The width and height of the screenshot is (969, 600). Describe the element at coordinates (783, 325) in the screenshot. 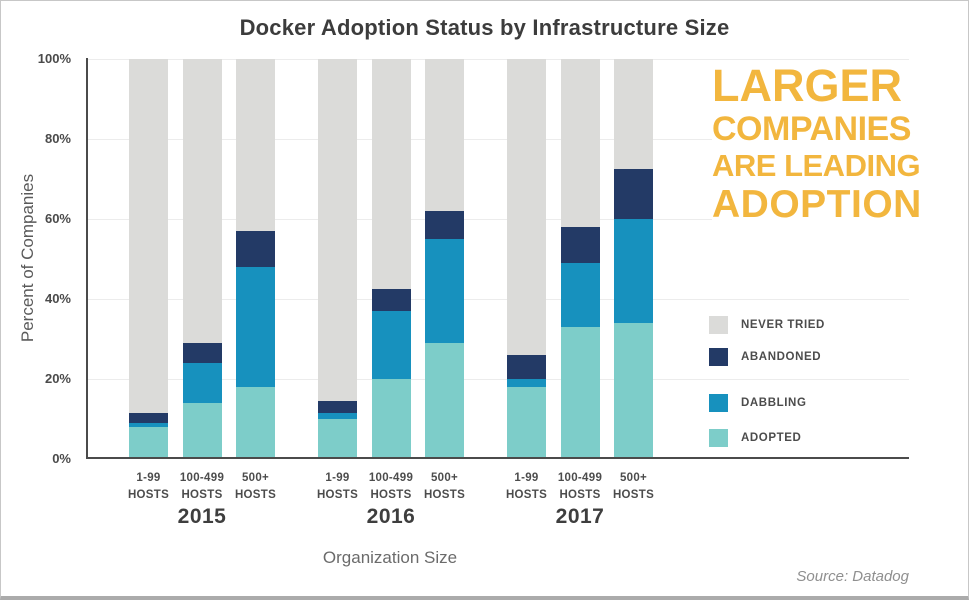

I see `legend-label: NEVER TRIED` at that location.